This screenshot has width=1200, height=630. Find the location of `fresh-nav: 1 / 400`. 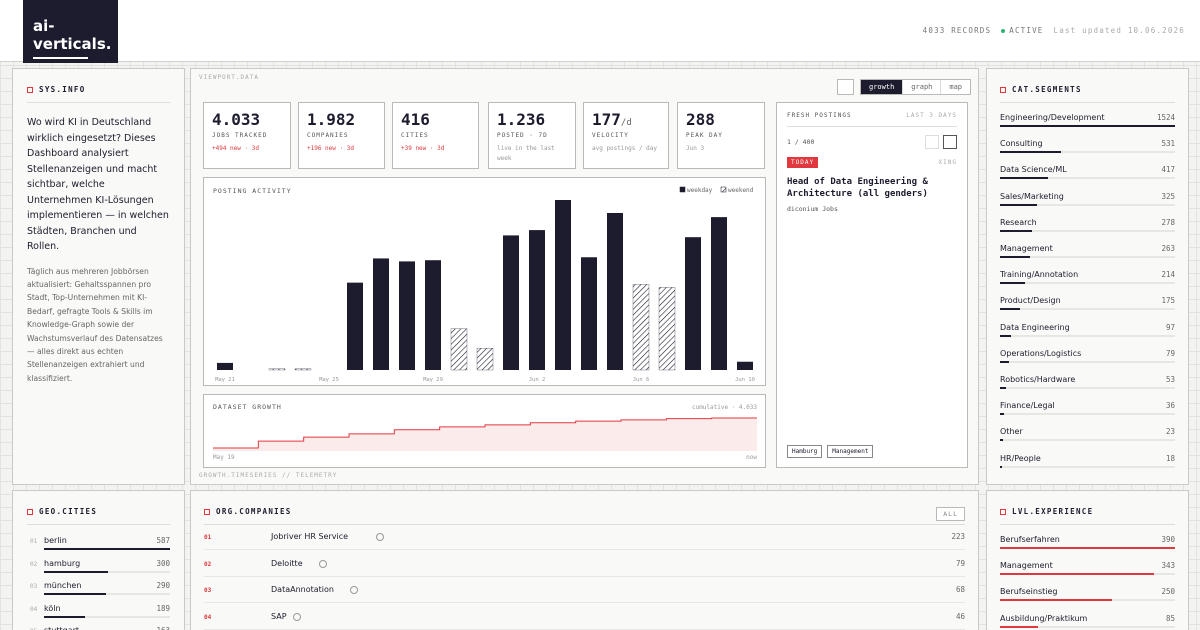

fresh-nav: 1 / 400 is located at coordinates (872, 142).